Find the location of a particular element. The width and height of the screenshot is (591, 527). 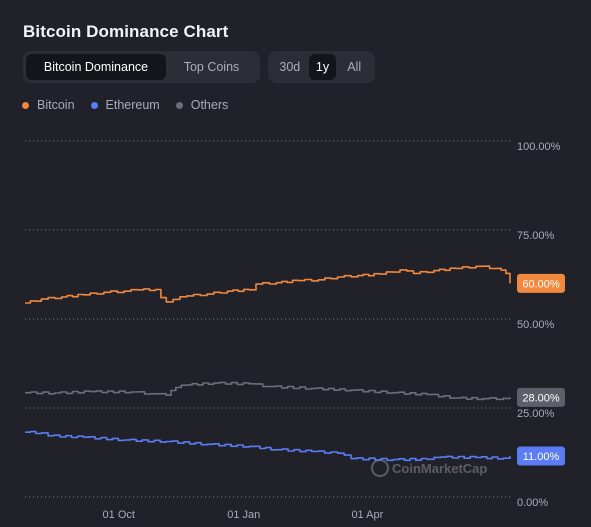

legend-item-others: Others is located at coordinates (202, 105).